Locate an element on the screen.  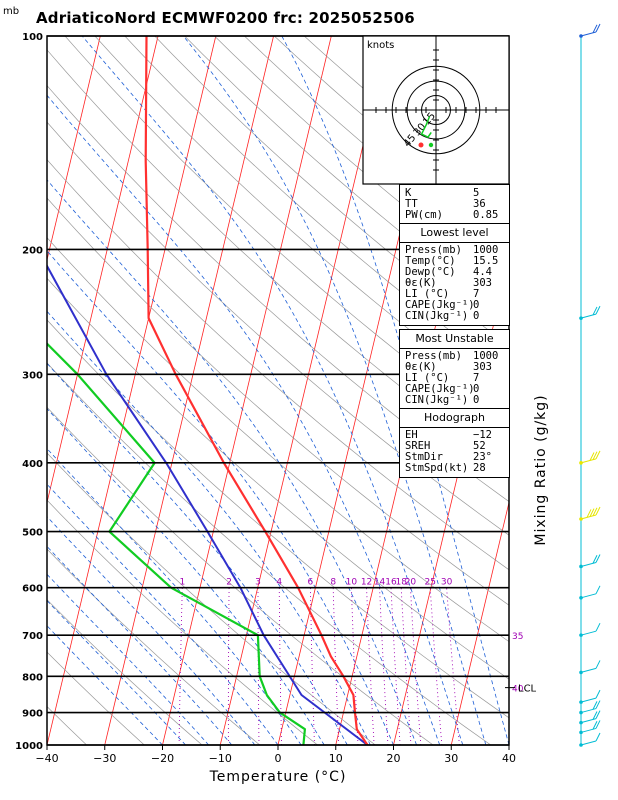
index-value: 15.5 is located at coordinates (486, 261).